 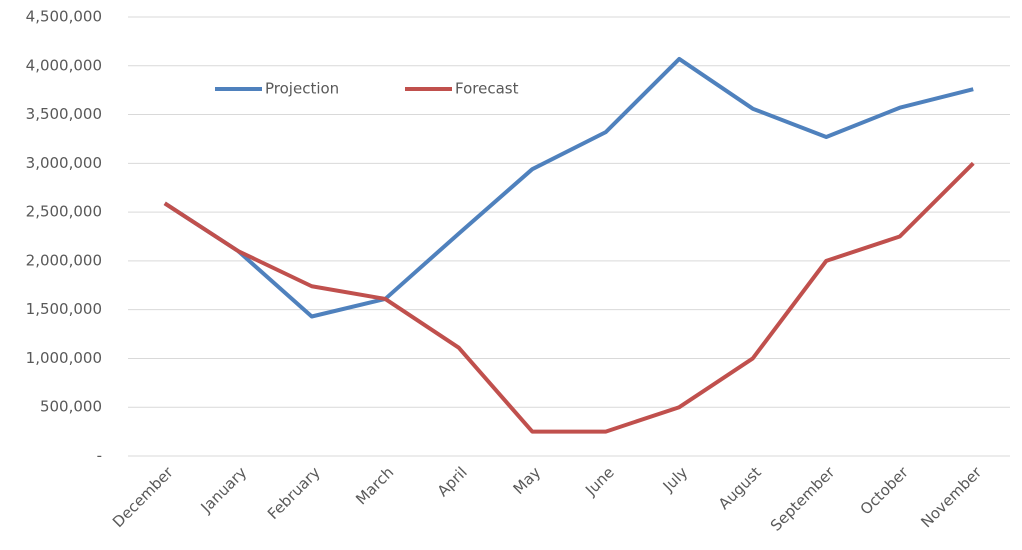 I want to click on x-tick-label: January, so click(x=224, y=490).